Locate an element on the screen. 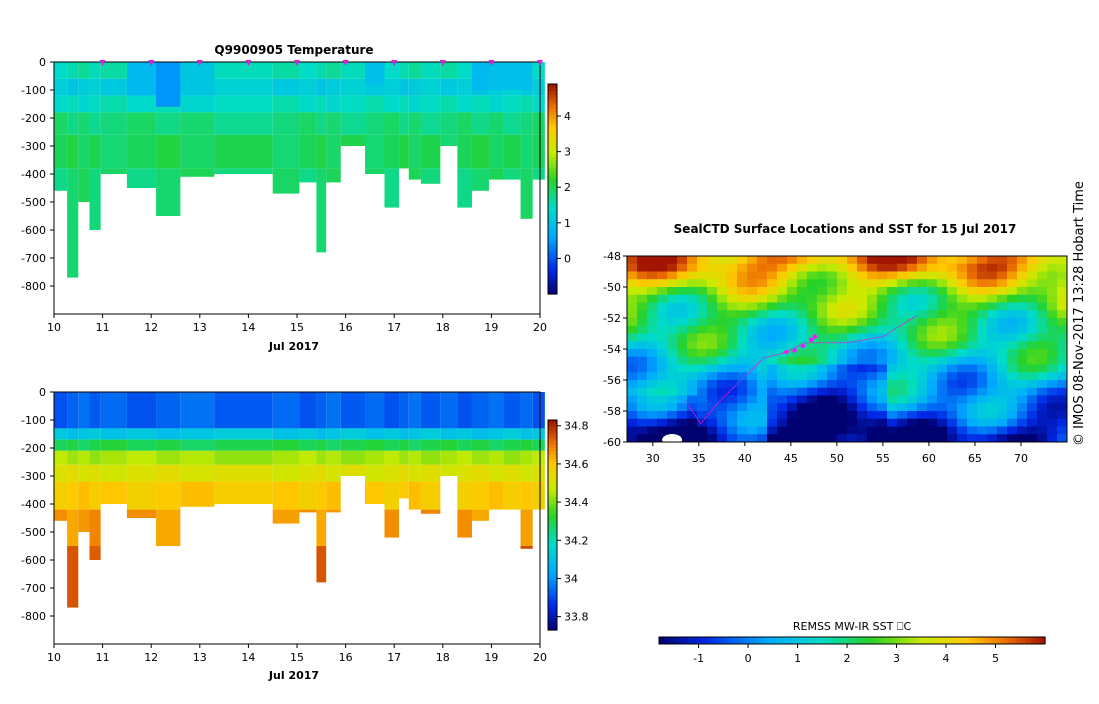  y-tick-label: -400 is located at coordinates (33, 504).